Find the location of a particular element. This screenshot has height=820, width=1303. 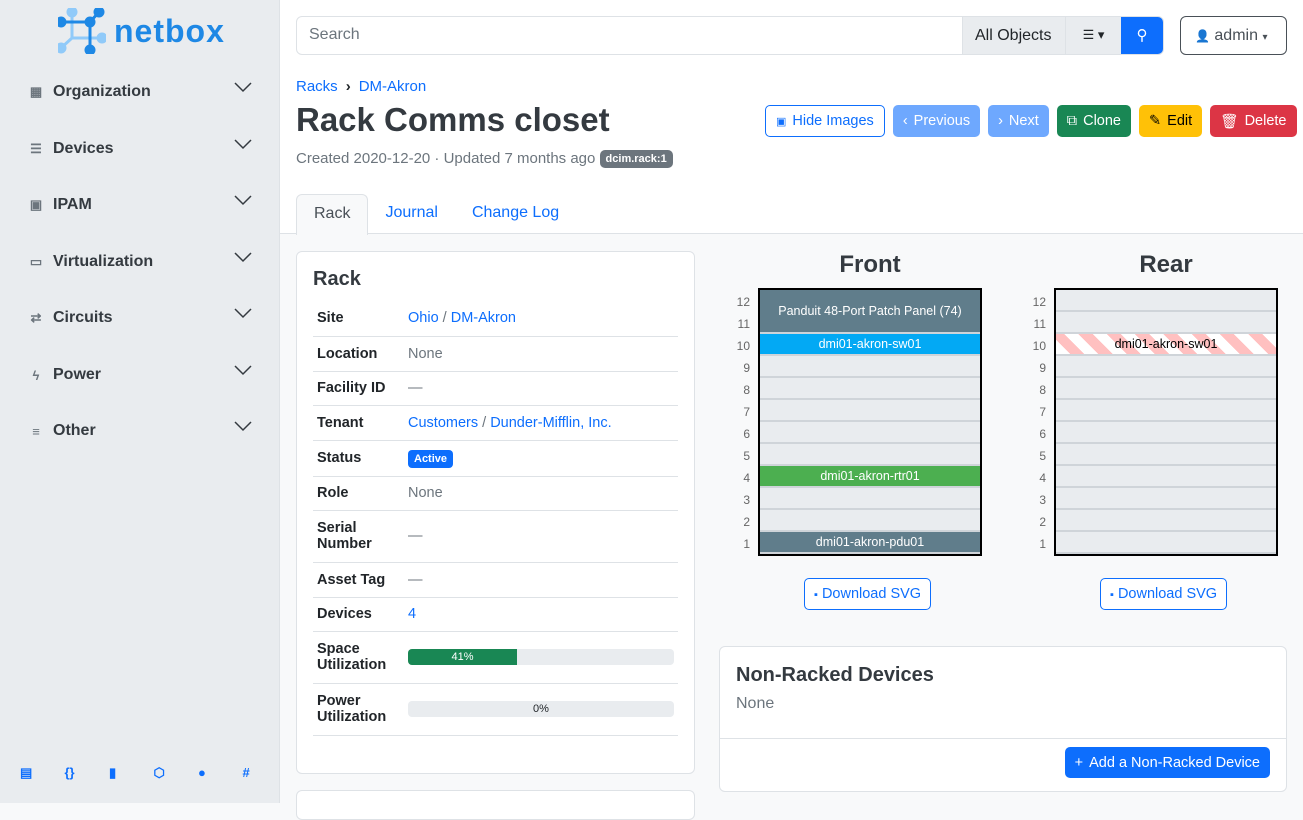

filter-dropdown: ☰ ▾ is located at coordinates (1093, 35).